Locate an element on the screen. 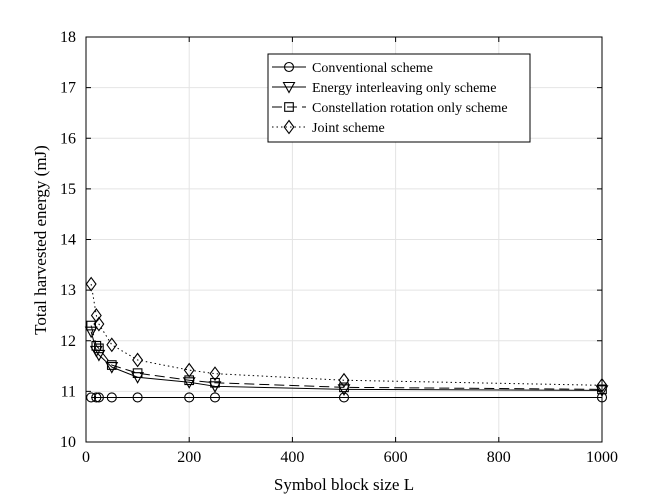 This screenshot has width=664, height=498. y-tick-label: 17 is located at coordinates (68, 88).